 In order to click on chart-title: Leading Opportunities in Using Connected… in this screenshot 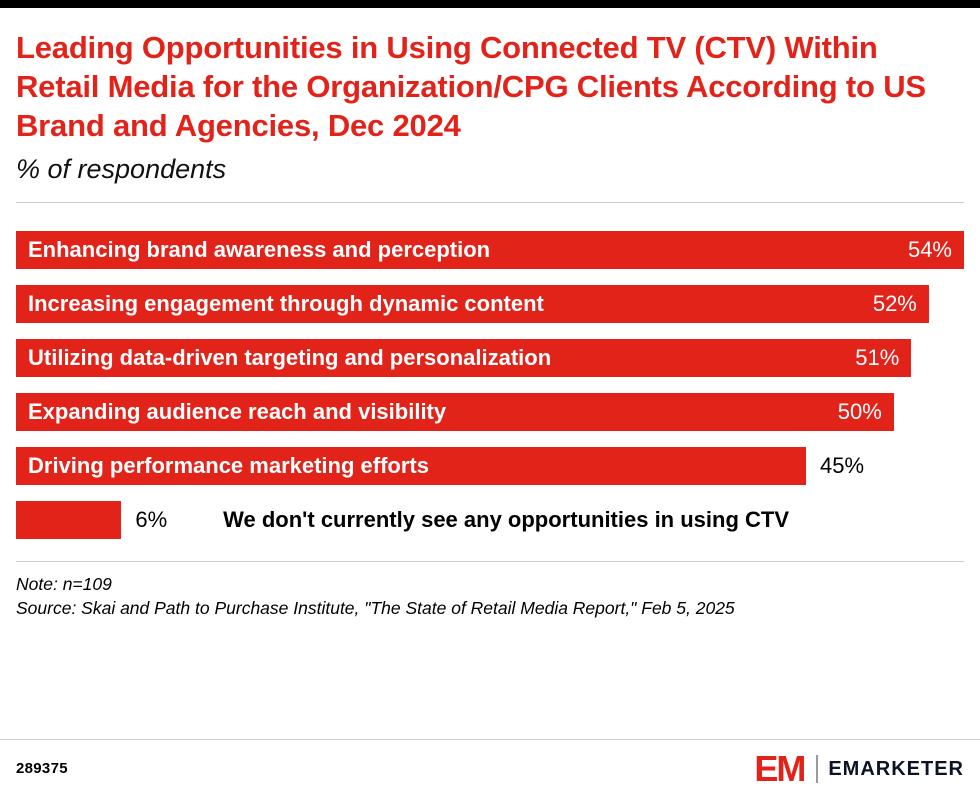, I will do `click(471, 87)`.